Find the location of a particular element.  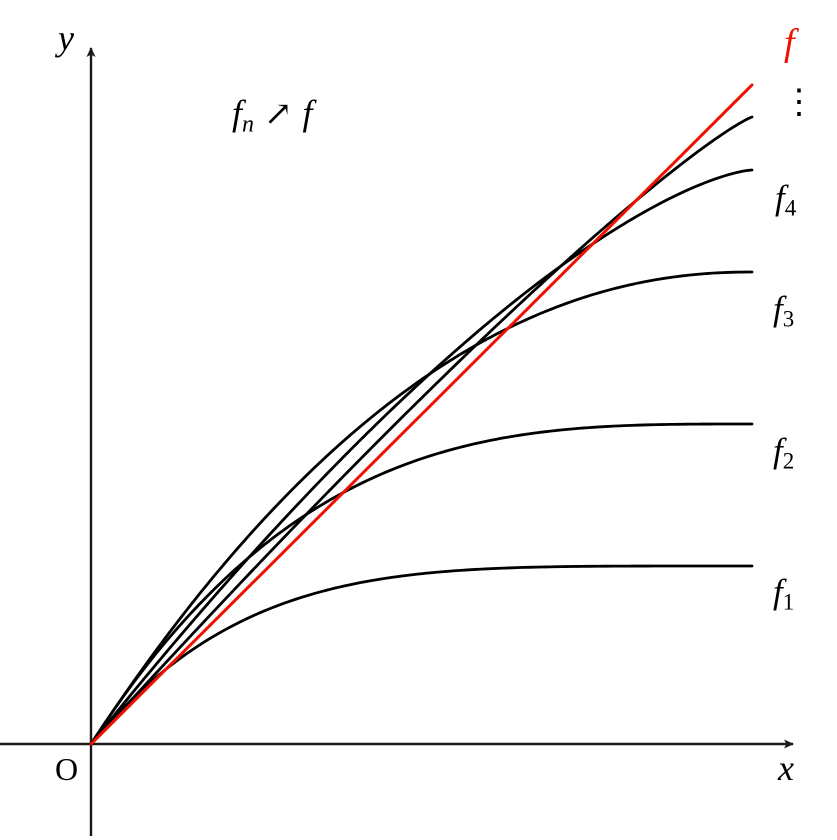

origin-label: O is located at coordinates (67, 769).